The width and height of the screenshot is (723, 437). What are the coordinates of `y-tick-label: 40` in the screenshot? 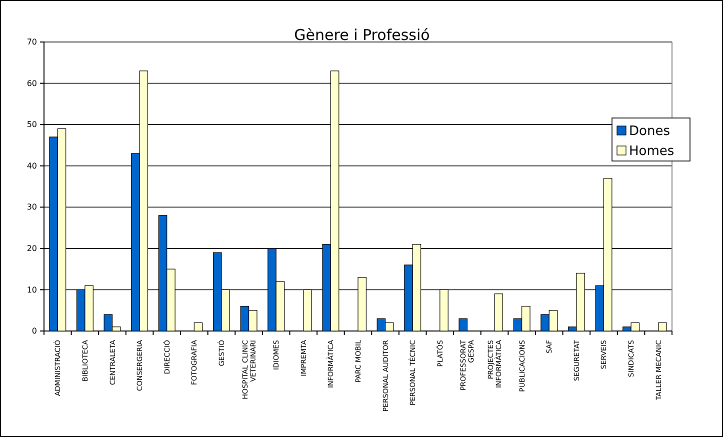 It's located at (31, 165).